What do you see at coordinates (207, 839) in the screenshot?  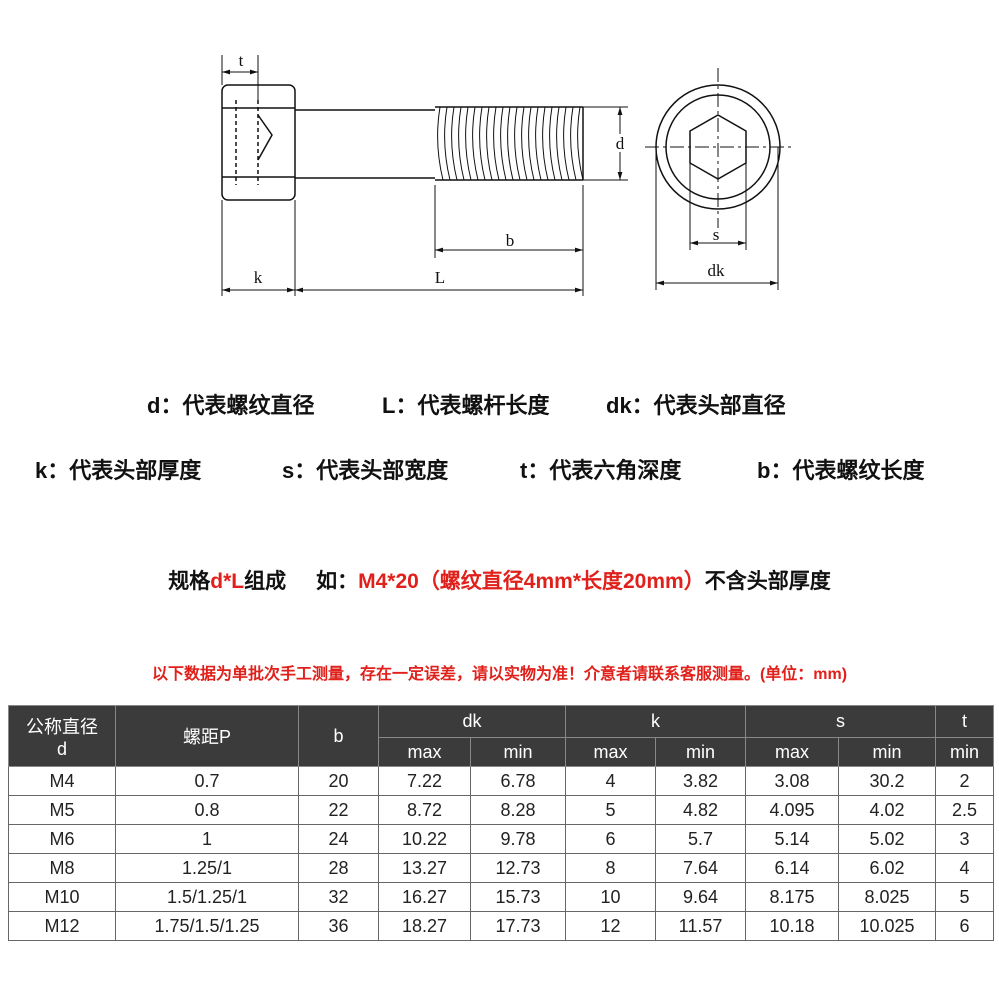 I see `data-cell: 1` at bounding box center [207, 839].